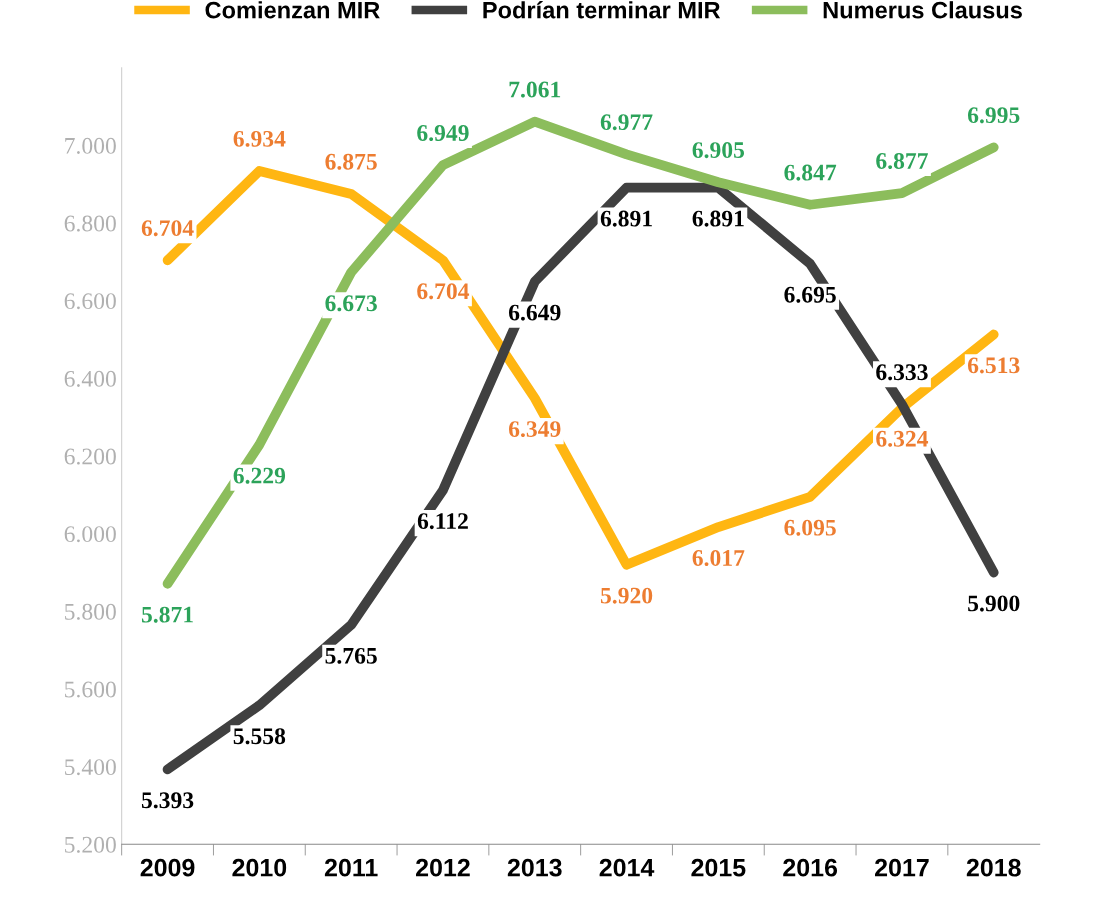 The image size is (1106, 903). I want to click on x-tick-label: 2011, so click(351, 867).